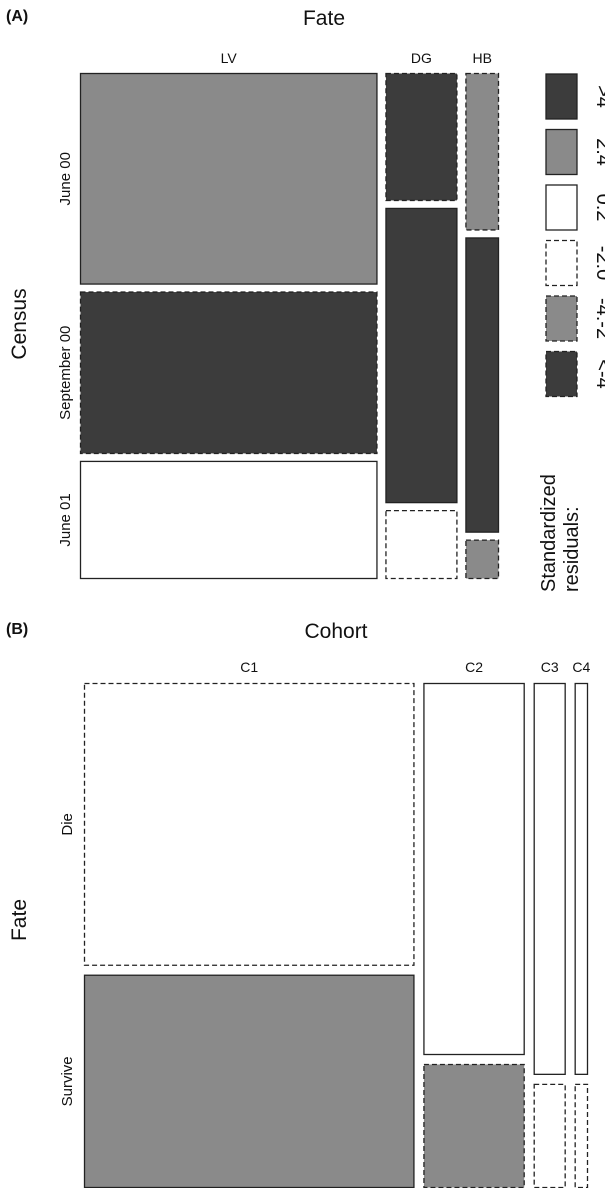 This screenshot has height=1188, width=605. What do you see at coordinates (598, 373) in the screenshot?
I see `legend-label-6: <-4` at bounding box center [598, 373].